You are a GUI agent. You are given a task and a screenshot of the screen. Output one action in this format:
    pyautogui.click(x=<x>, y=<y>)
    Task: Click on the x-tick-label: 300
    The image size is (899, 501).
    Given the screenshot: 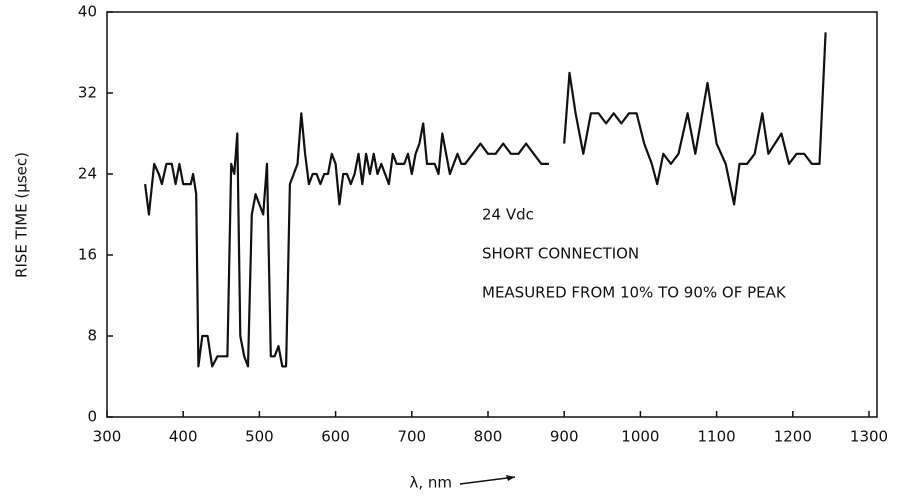 What is the action you would take?
    pyautogui.click(x=107, y=437)
    